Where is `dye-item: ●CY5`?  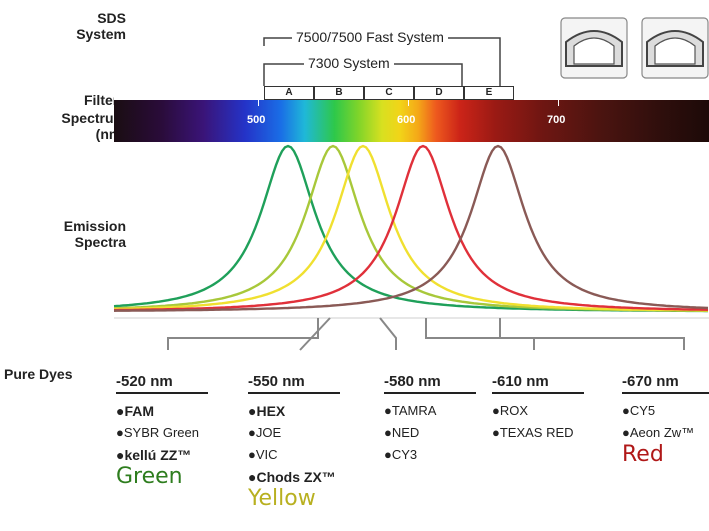 dye-item: ●CY5 is located at coordinates (639, 410).